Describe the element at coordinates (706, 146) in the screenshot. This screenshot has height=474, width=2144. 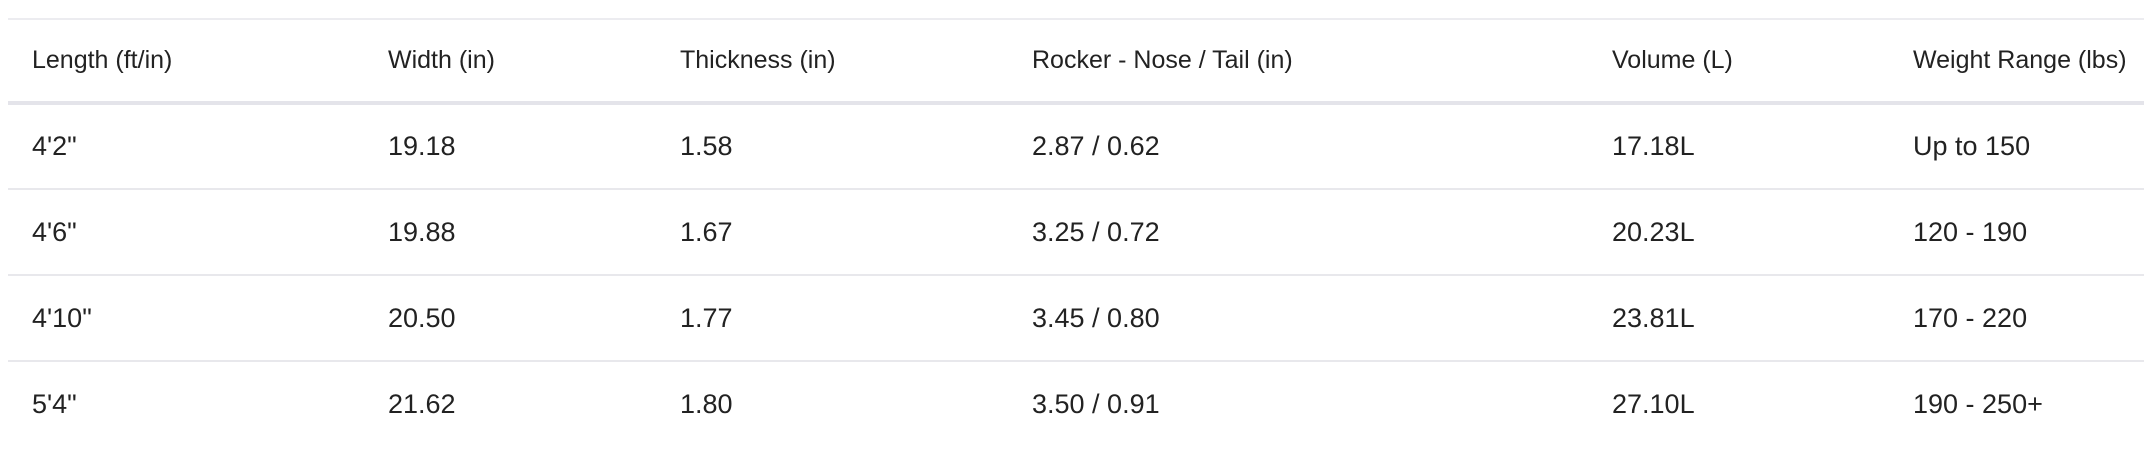
I see `cell-thickness: 1.58` at that location.